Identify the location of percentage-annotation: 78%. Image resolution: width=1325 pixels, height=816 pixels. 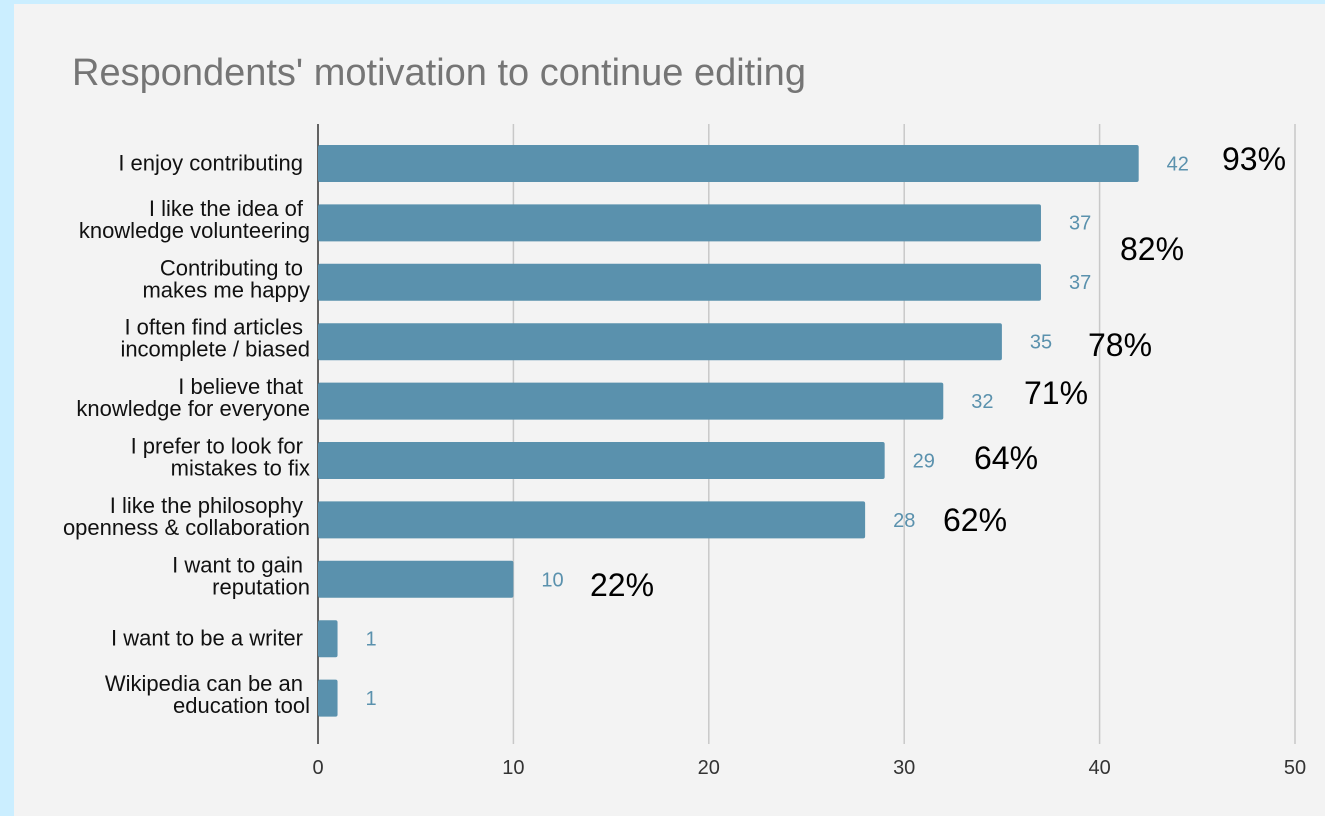
(1120, 345).